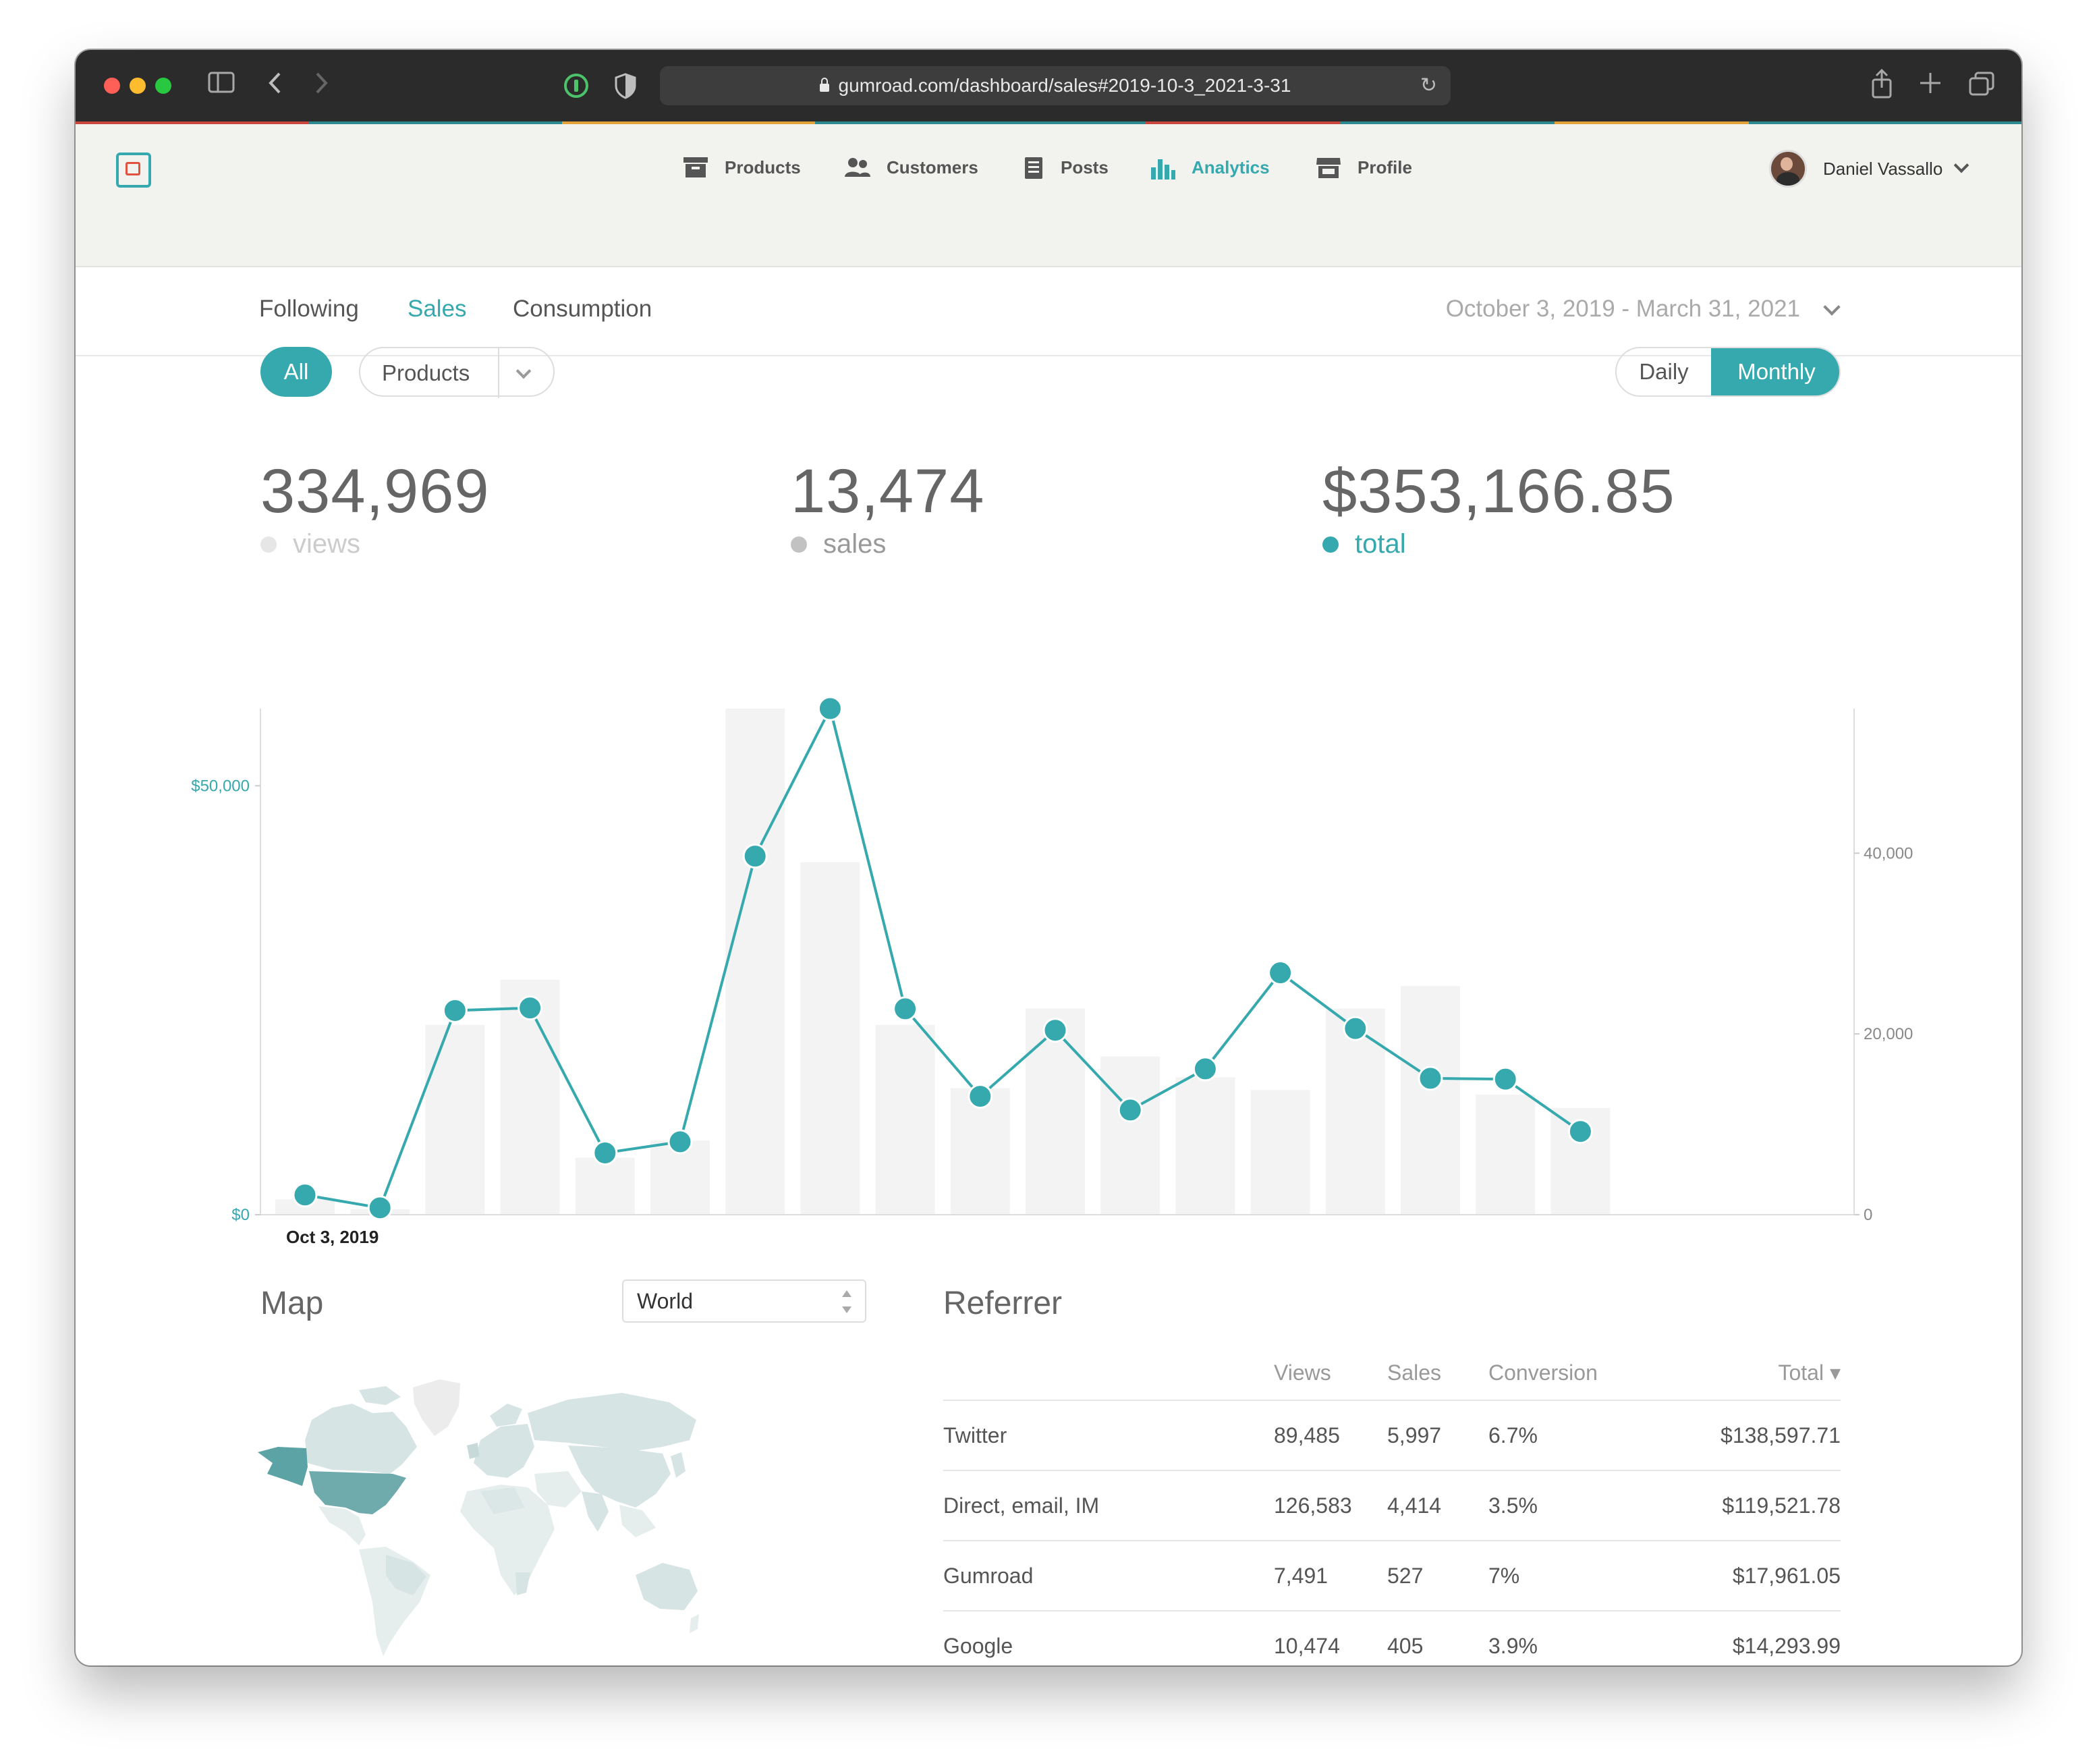 This screenshot has width=2097, height=1764. I want to click on map-region-russia, so click(612, 1422).